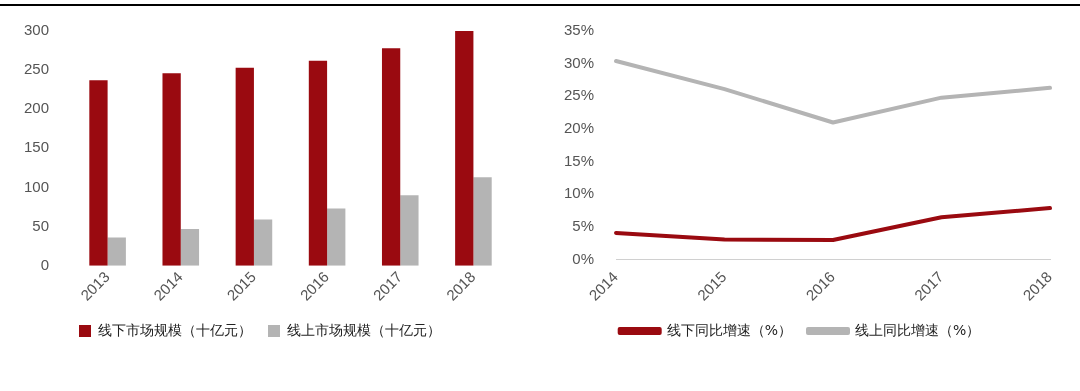  I want to click on y-tick-label: 0, so click(45, 264).